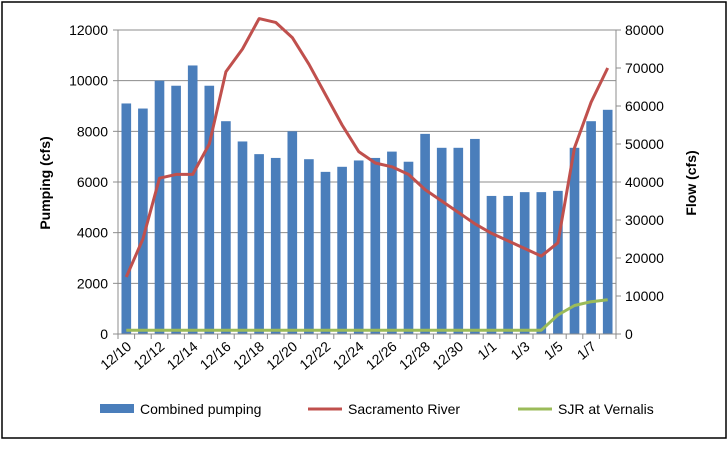 The image size is (728, 459). Describe the element at coordinates (644, 144) in the screenshot. I see `y2-tick-label: 50000` at that location.